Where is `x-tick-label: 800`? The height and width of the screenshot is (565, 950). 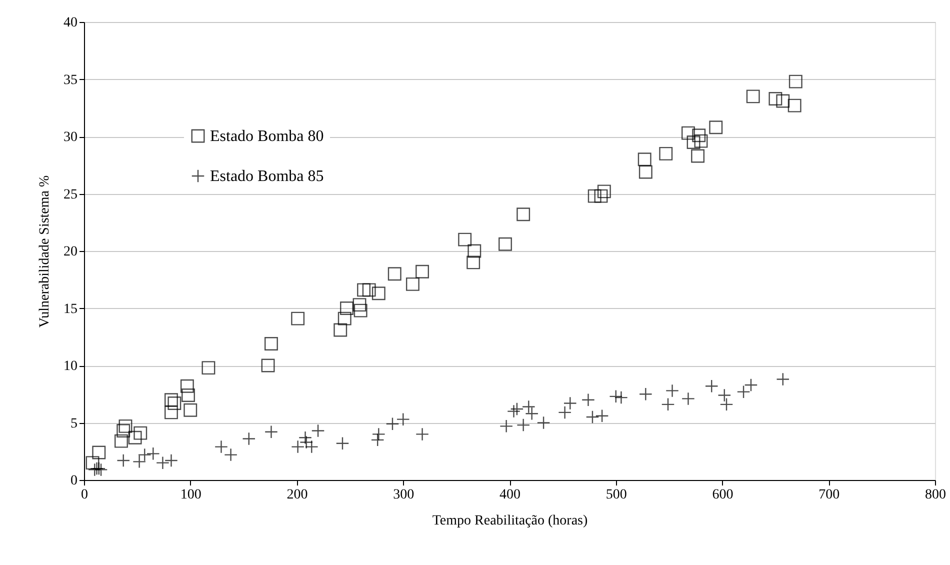
x-tick-label: 800 is located at coordinates (935, 495).